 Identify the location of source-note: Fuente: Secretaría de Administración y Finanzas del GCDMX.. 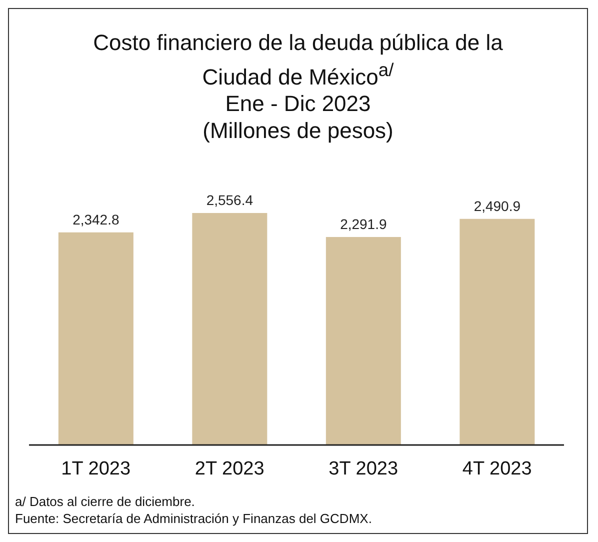
(193, 518).